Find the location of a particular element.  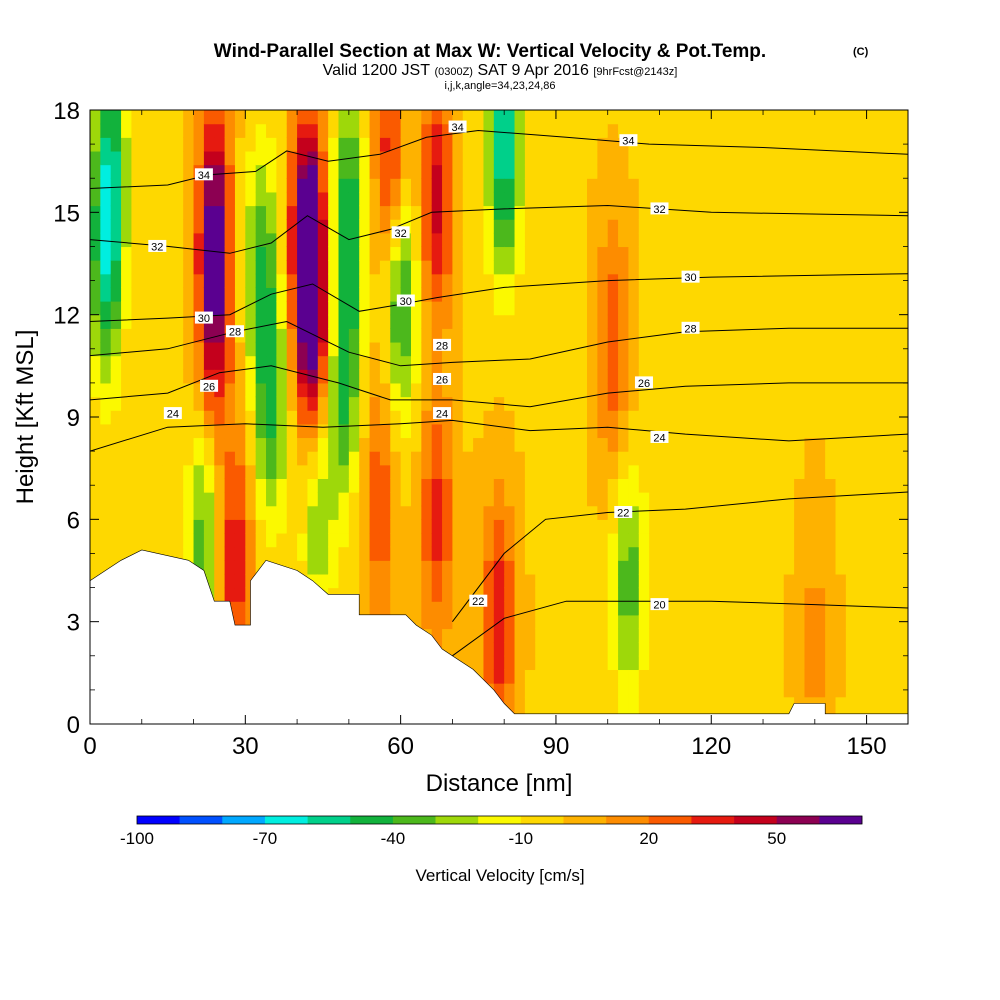

contour-label: 24 is located at coordinates (172, 414).